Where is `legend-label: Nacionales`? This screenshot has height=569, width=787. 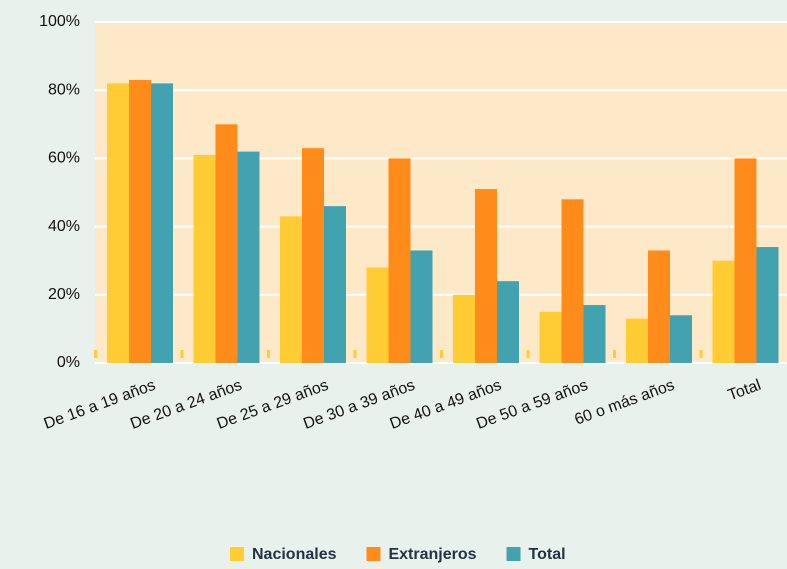 legend-label: Nacionales is located at coordinates (294, 554).